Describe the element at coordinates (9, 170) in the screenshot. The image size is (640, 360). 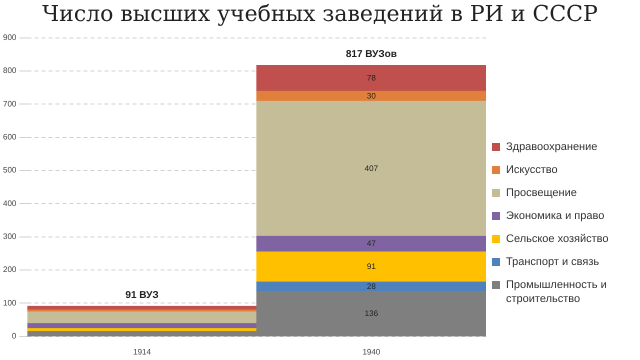
I see `y-tick-label: 500` at that location.